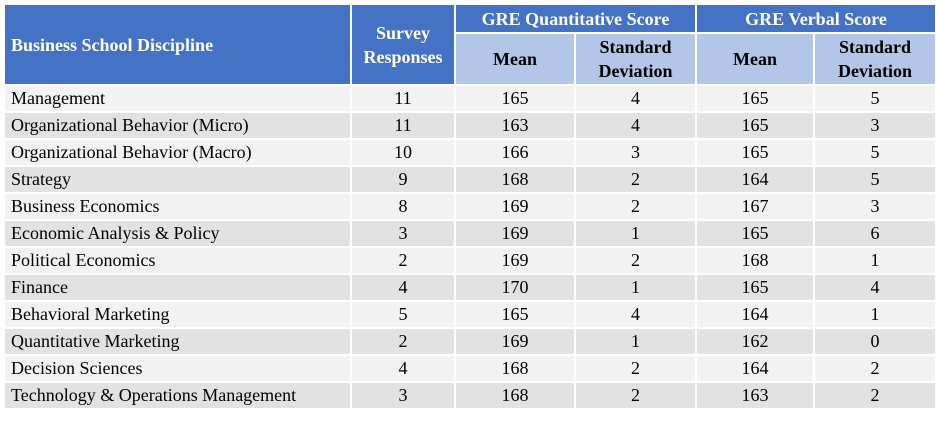 The width and height of the screenshot is (936, 440). I want to click on header-discipline: Business School Discipline, so click(177, 44).